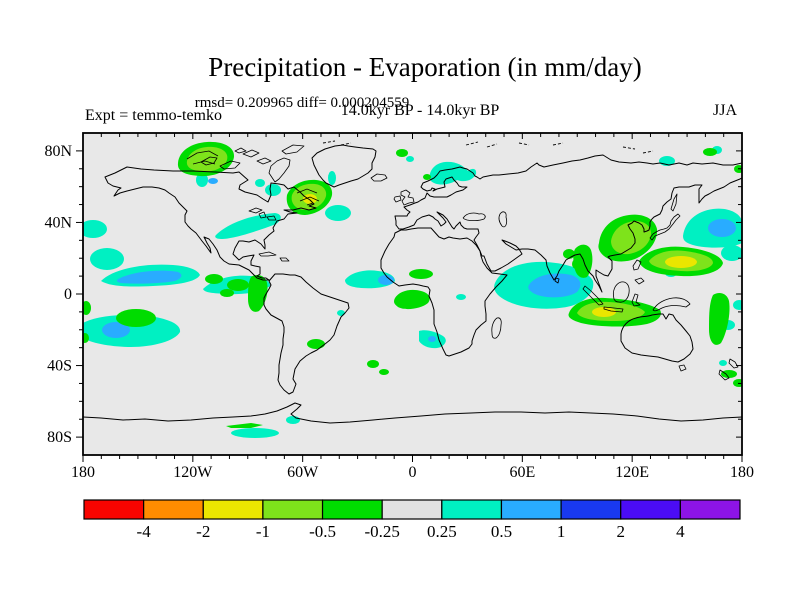 The height and width of the screenshot is (600, 800). What do you see at coordinates (425, 67) in the screenshot?
I see `chart-title: Precipitation - Evaporation (in mm/day)` at bounding box center [425, 67].